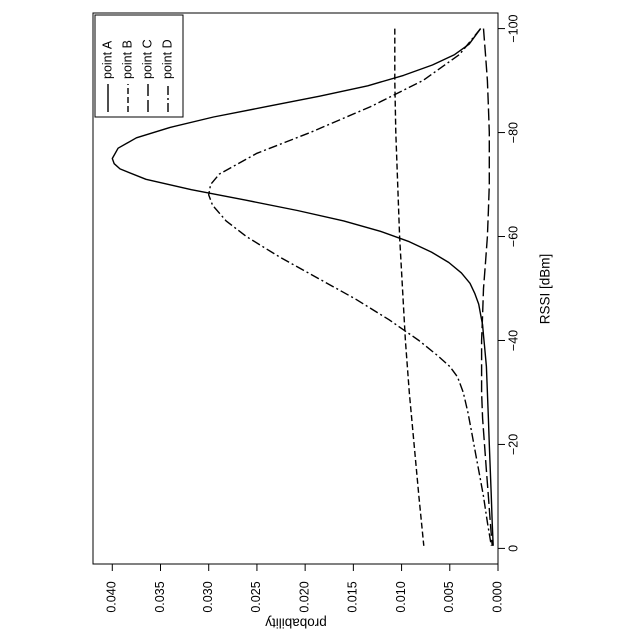 This screenshot has width=640, height=640. What do you see at coordinates (509, 282) in the screenshot?
I see `x-axis: −100 −80 −60 −40 −20 0` at bounding box center [509, 282].